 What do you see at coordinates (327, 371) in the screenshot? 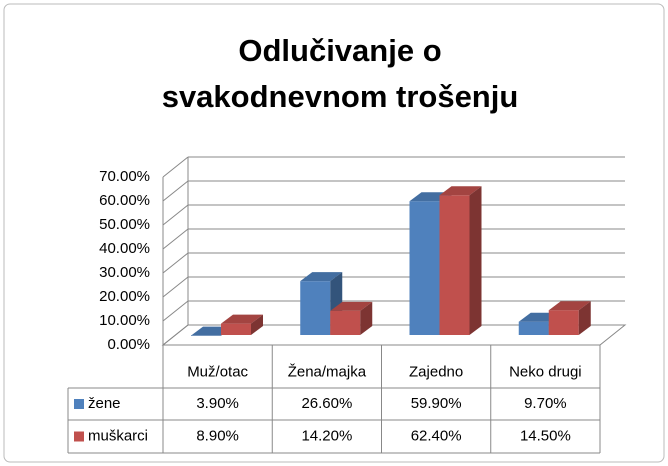
I see `x-tick-label: Žena/majka` at bounding box center [327, 371].